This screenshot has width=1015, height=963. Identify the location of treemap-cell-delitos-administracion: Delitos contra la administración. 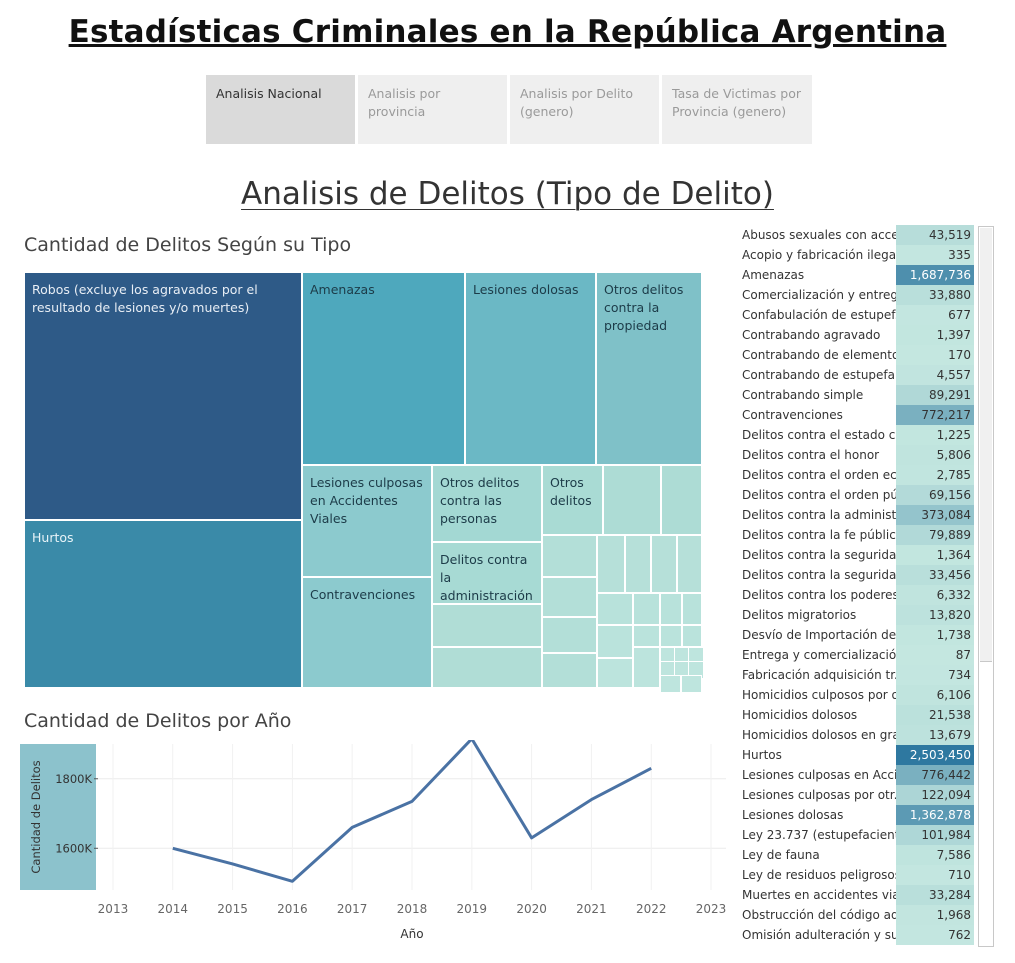
(487, 573).